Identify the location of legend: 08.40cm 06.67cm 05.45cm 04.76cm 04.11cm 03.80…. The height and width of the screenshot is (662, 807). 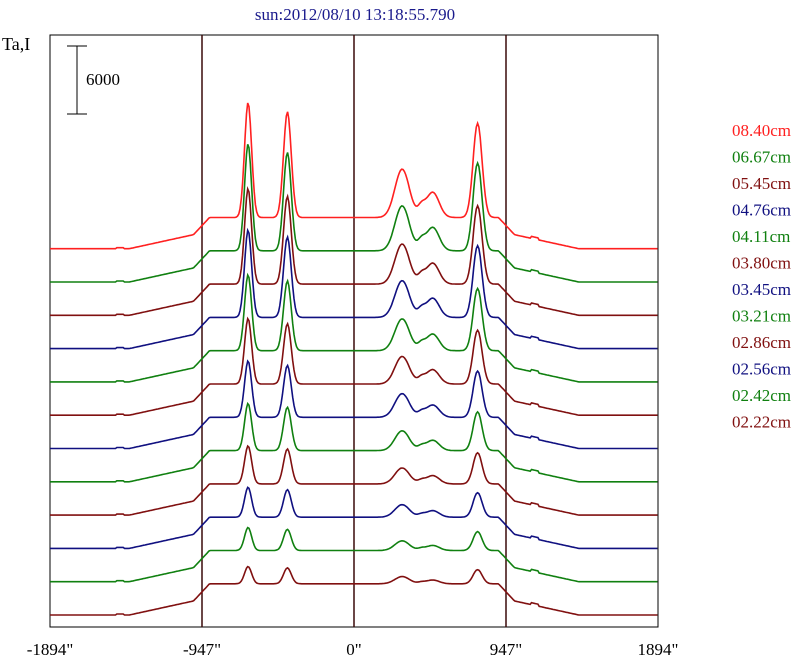
(761, 276).